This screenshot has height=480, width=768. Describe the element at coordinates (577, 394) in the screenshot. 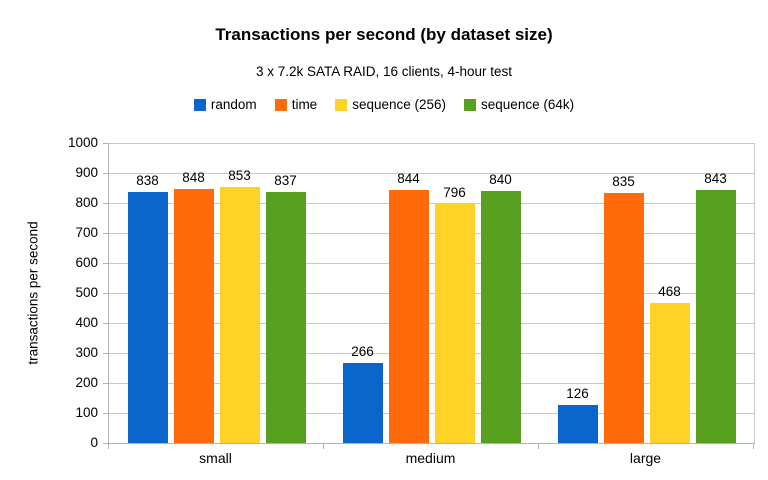

I see `bar-value-label: 126` at that location.